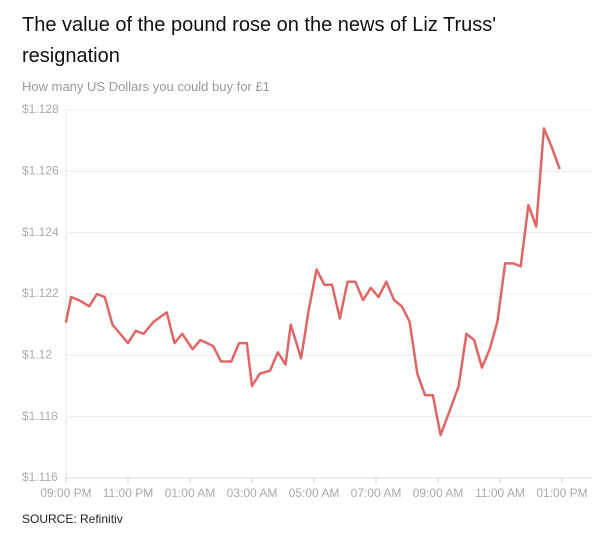  Describe the element at coordinates (376, 493) in the screenshot. I see `x-tick-label: 07:00 AM` at that location.